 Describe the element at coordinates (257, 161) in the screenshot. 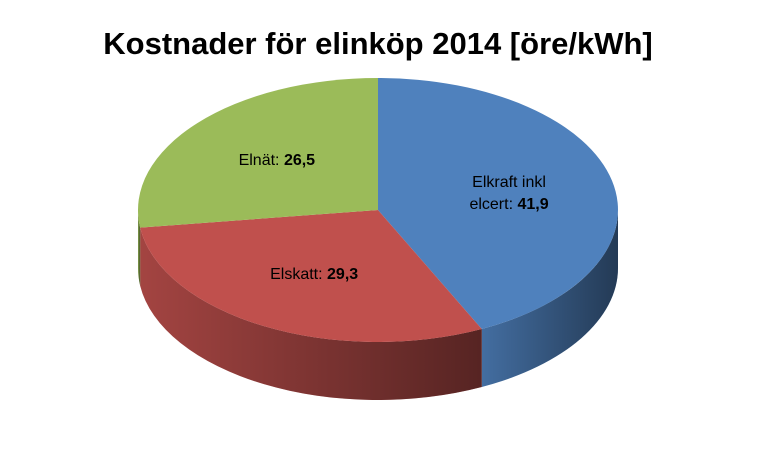

I see `label-category: Elnät` at that location.